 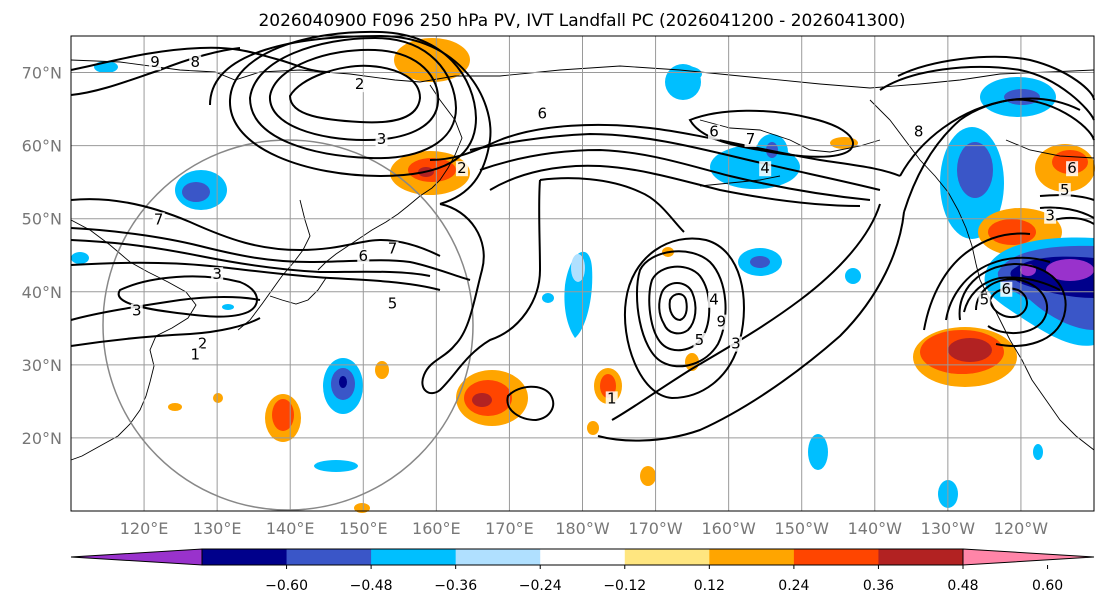 I want to click on lon-tick-label: 180°W, so click(x=582, y=528).